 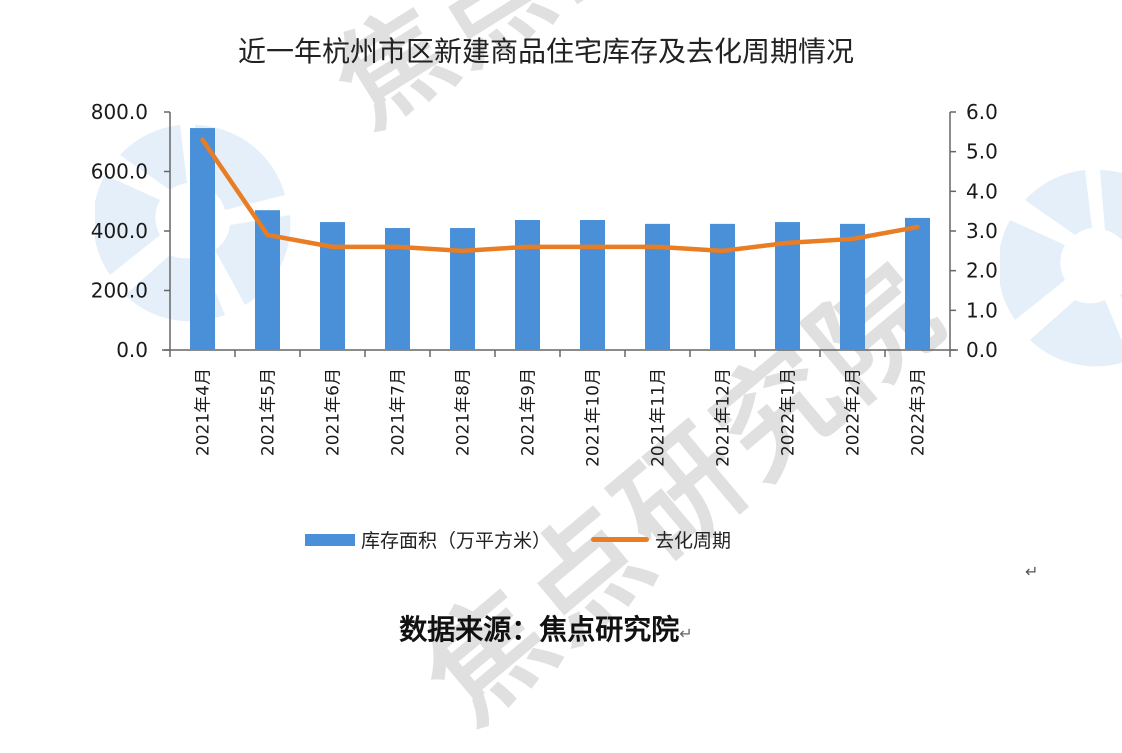 What do you see at coordinates (982, 350) in the screenshot?
I see `right-tick-label: 0.0` at bounding box center [982, 350].